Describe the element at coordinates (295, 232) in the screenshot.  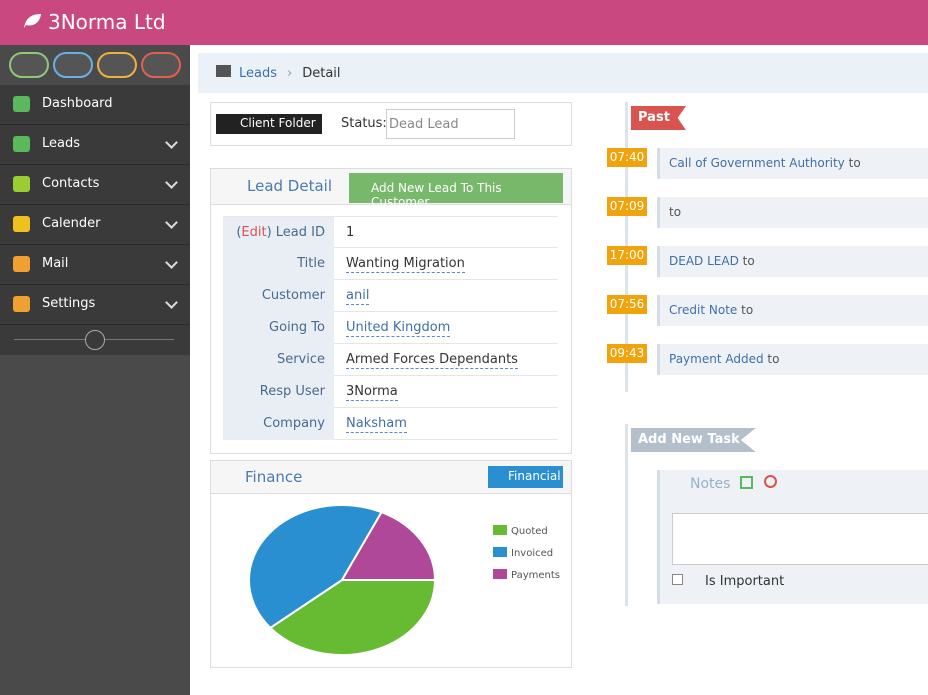
I see `row-label-text: ) Lead ID` at that location.